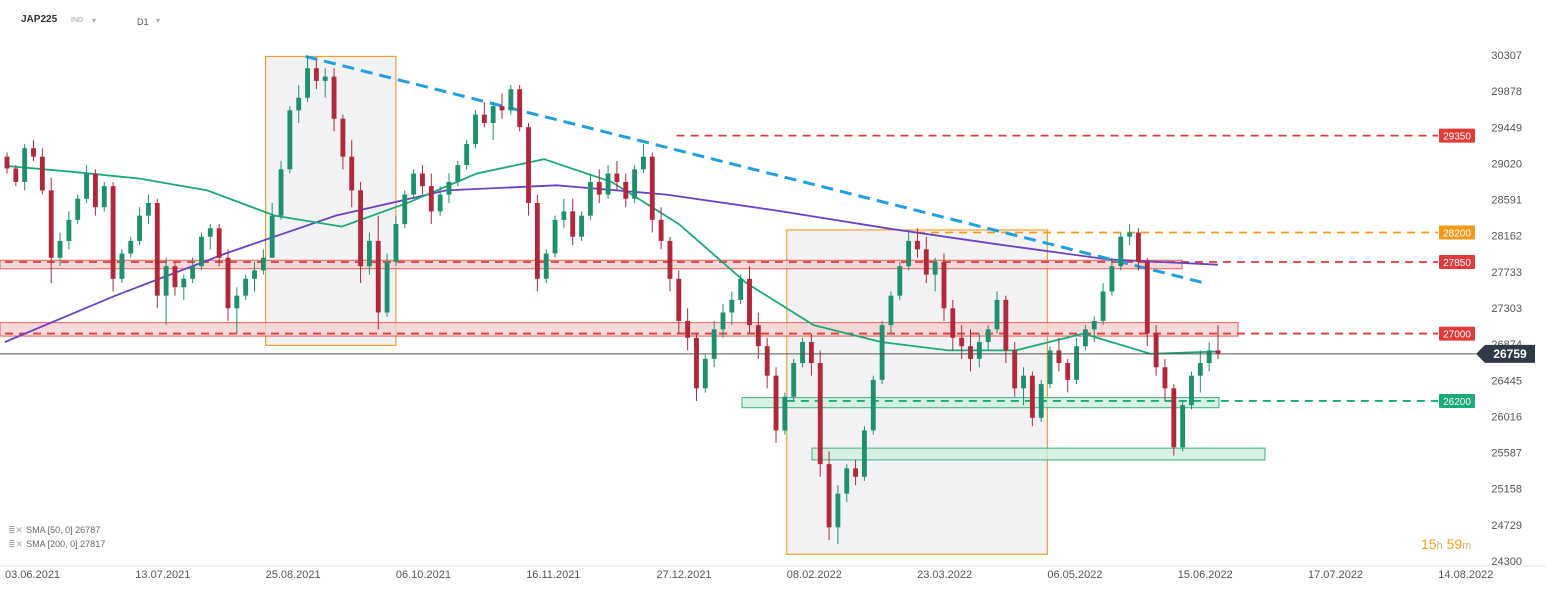 This screenshot has width=1546, height=590. I want to click on y-tick-label: 29878, so click(1506, 92).